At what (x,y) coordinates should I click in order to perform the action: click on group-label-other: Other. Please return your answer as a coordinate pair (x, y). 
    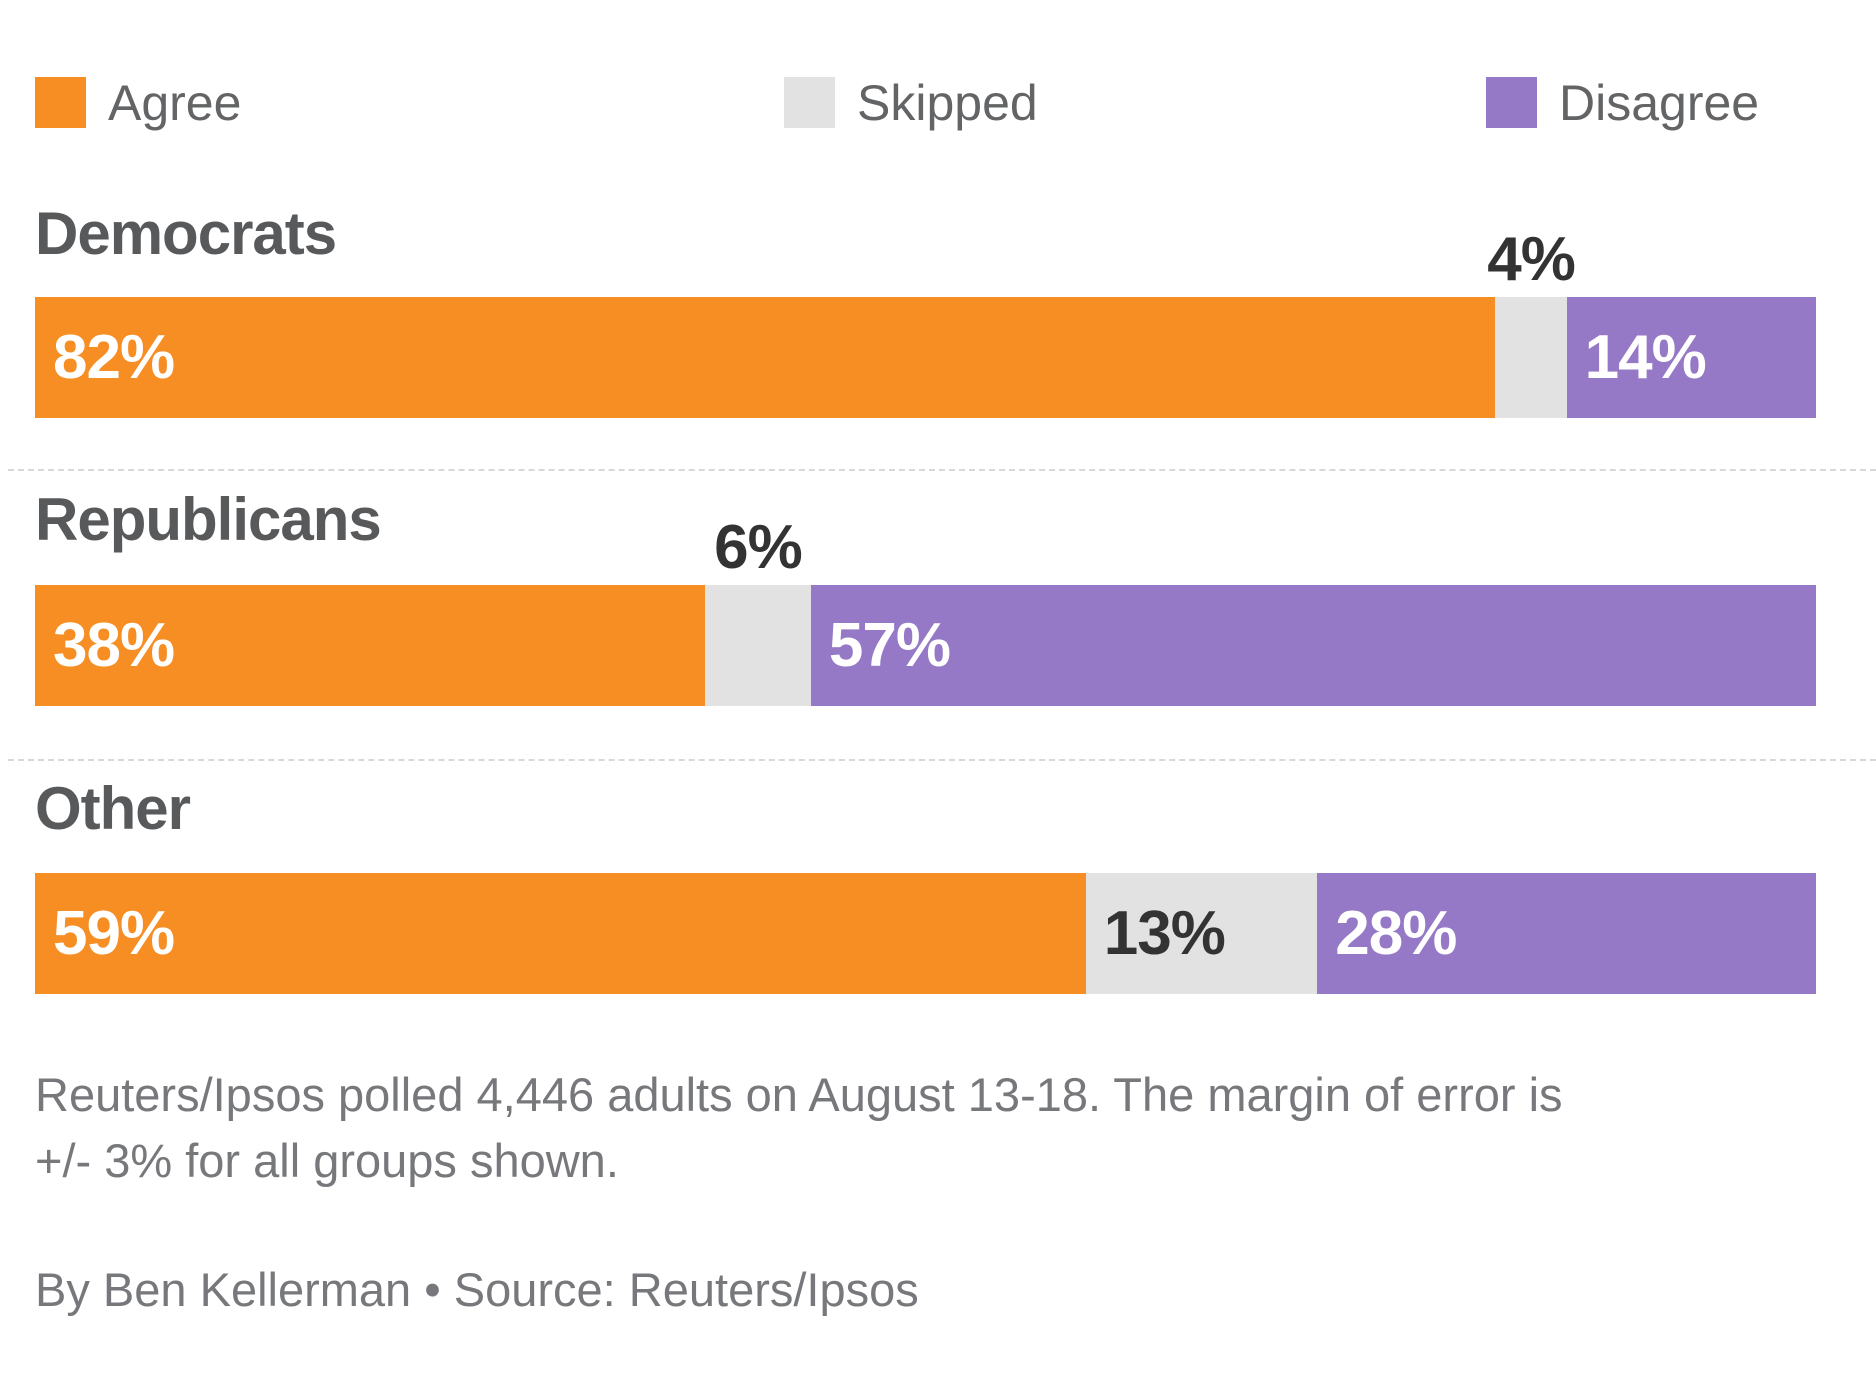
    Looking at the image, I should click on (113, 808).